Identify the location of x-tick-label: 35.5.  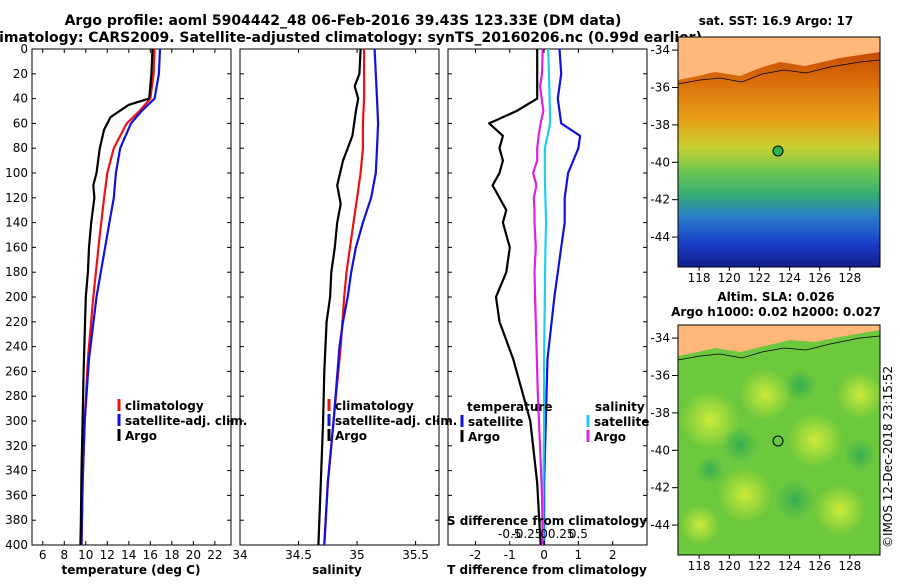
(415, 555).